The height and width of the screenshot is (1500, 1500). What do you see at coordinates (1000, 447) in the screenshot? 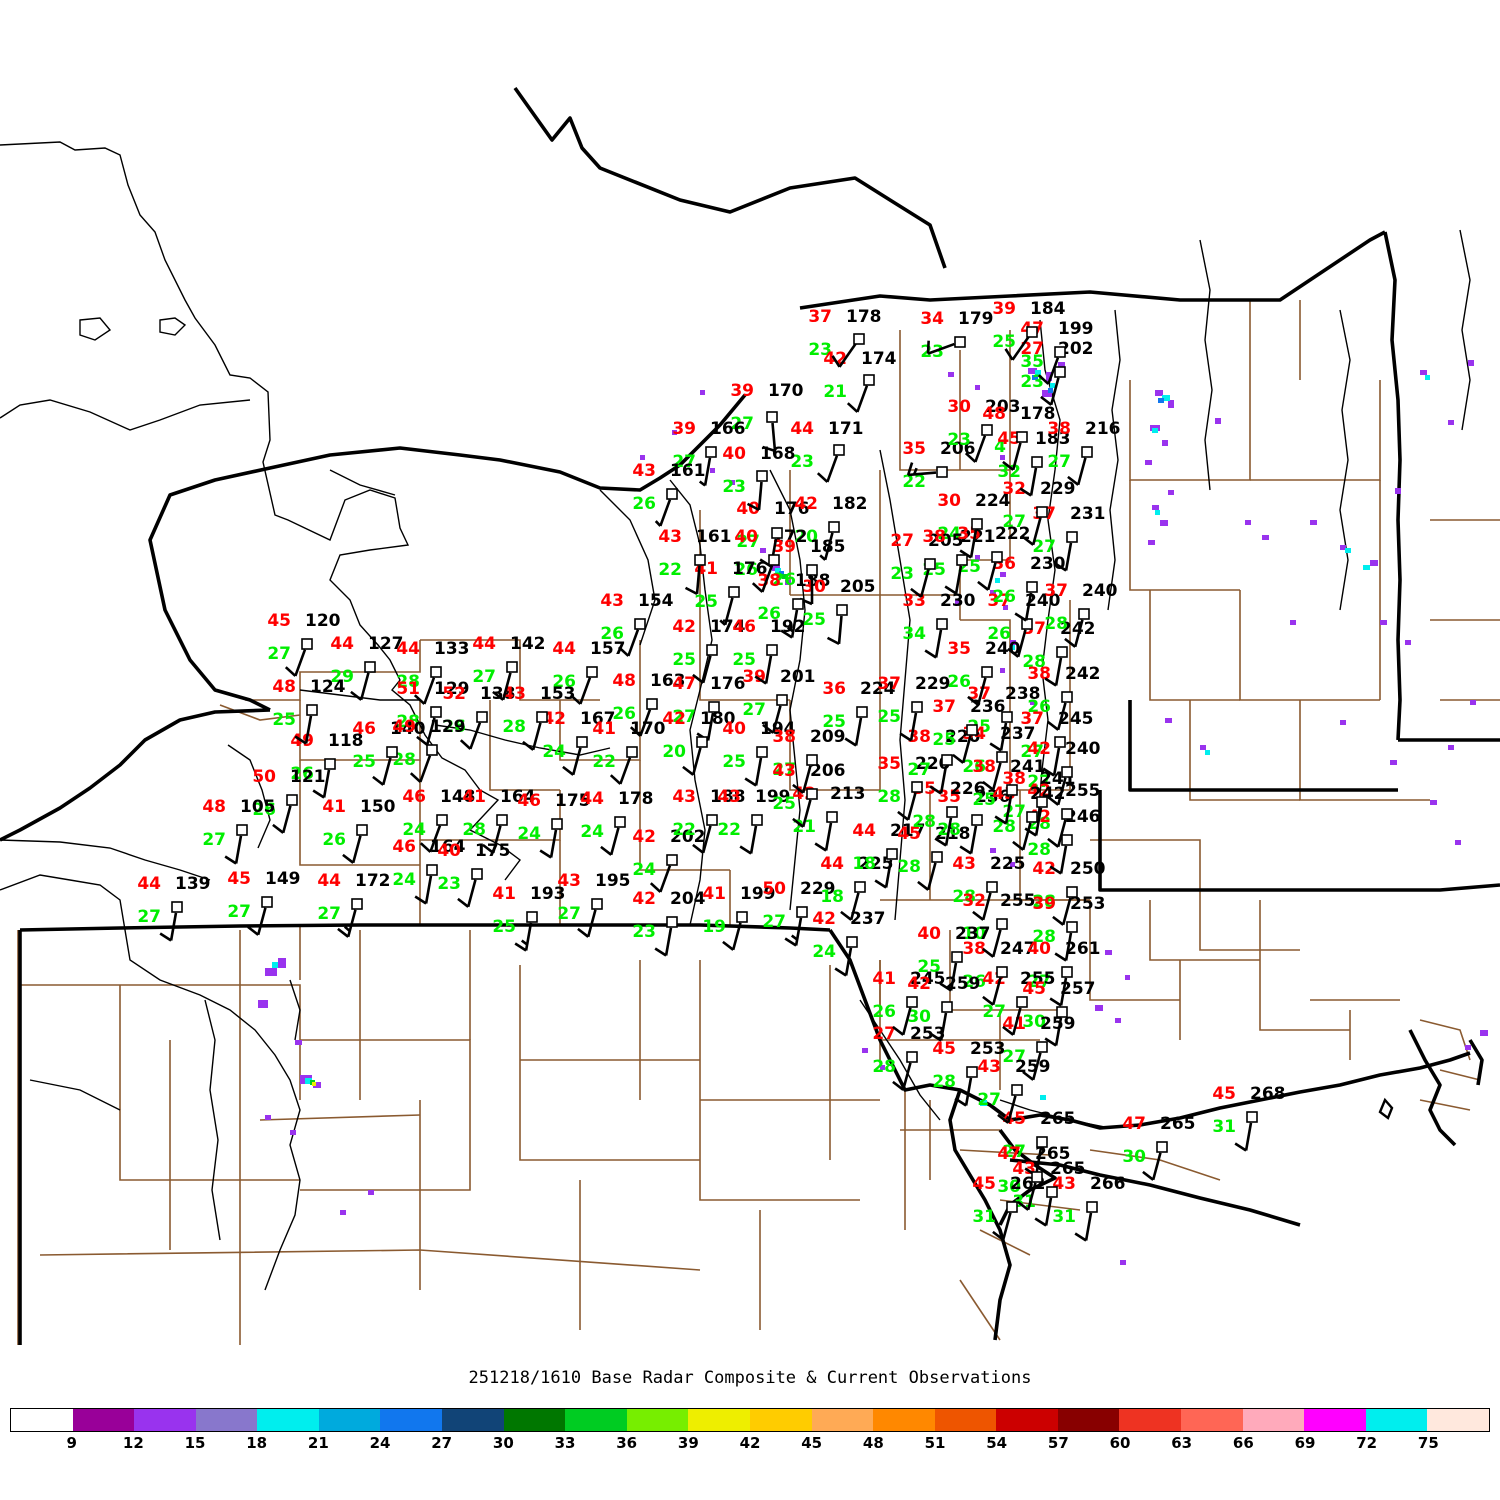
I see `station-dewpoint: 4` at bounding box center [1000, 447].